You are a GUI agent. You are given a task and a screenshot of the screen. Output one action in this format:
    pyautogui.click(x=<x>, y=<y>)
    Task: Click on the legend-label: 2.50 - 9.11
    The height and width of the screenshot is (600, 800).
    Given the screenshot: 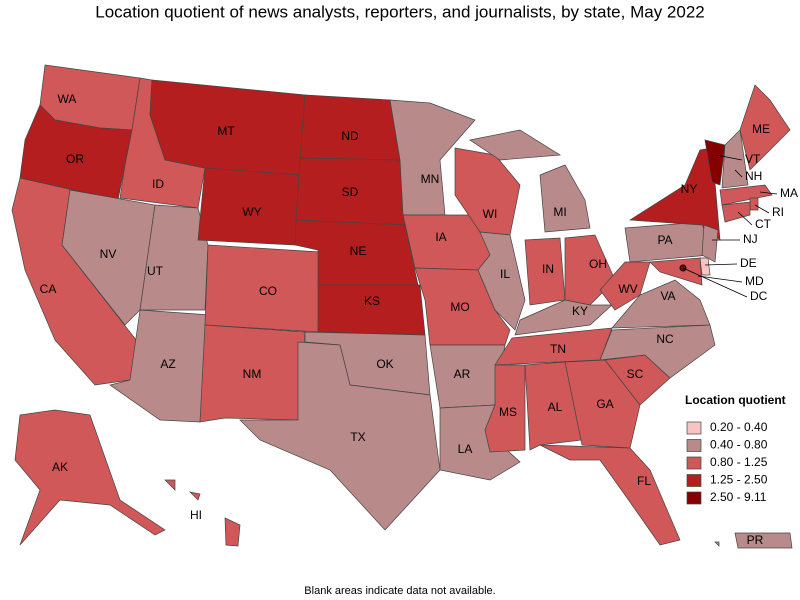 What is the action you would take?
    pyautogui.click(x=738, y=497)
    